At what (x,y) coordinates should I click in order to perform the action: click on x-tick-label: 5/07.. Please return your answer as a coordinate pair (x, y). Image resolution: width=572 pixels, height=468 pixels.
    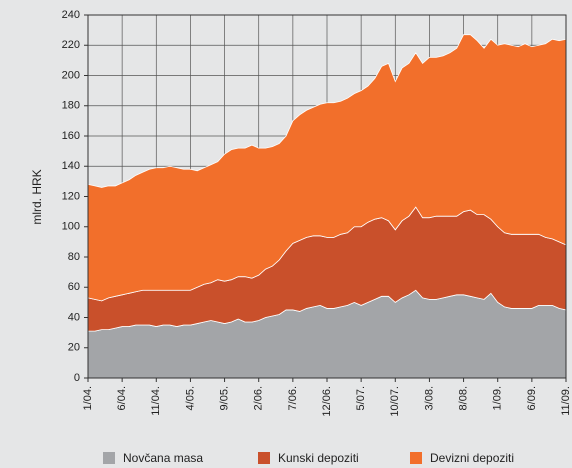
    Looking at the image, I should click on (361, 398).